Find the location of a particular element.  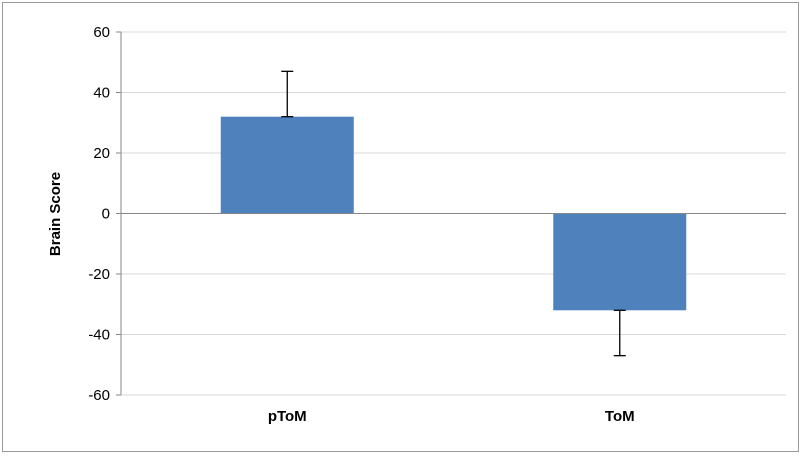

y-axis-title: Brain Score is located at coordinates (55, 214).